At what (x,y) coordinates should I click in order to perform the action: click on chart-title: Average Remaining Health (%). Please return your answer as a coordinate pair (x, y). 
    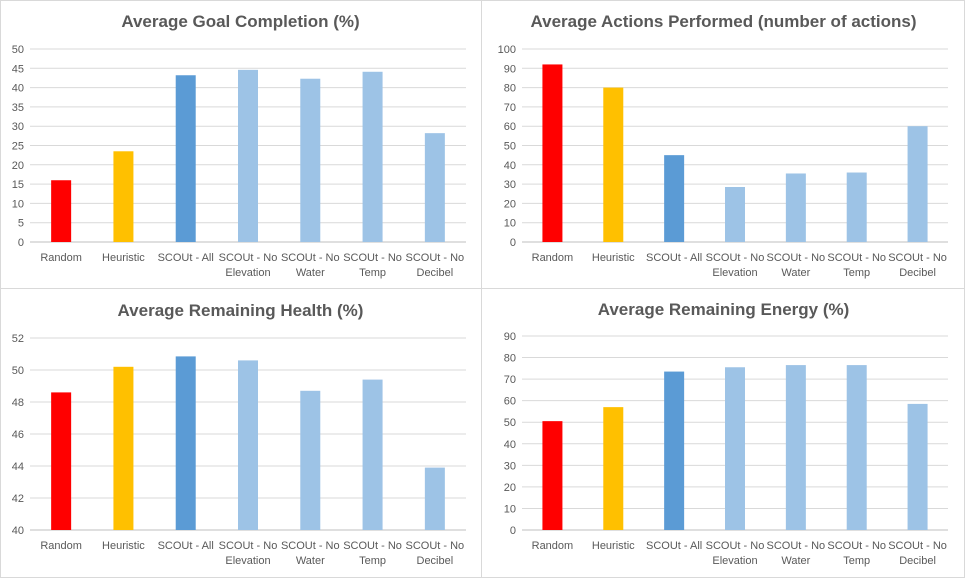
    Looking at the image, I should click on (241, 310).